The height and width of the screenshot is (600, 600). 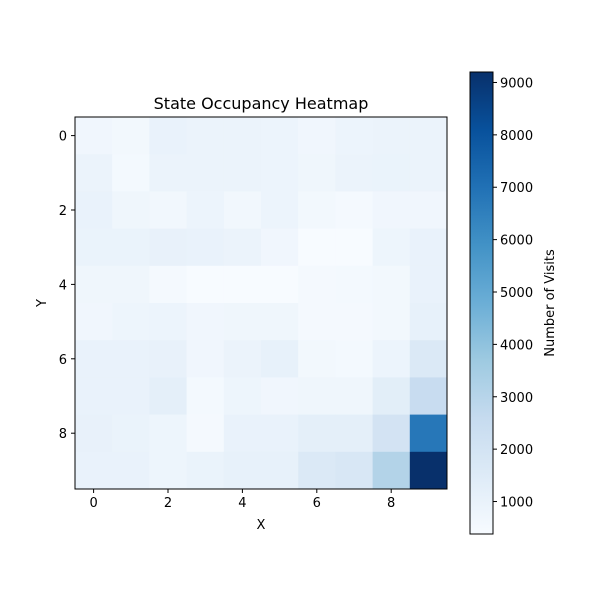 What do you see at coordinates (516, 345) in the screenshot?
I see `colorbar-tick-label: 4000` at bounding box center [516, 345].